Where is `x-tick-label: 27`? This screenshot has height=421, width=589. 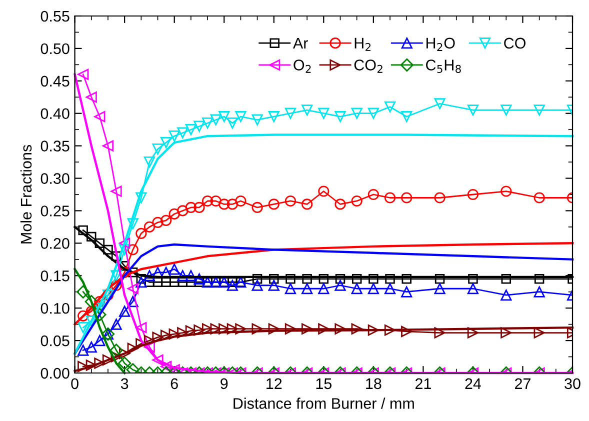
x-tick-label: 27 is located at coordinates (522, 383).